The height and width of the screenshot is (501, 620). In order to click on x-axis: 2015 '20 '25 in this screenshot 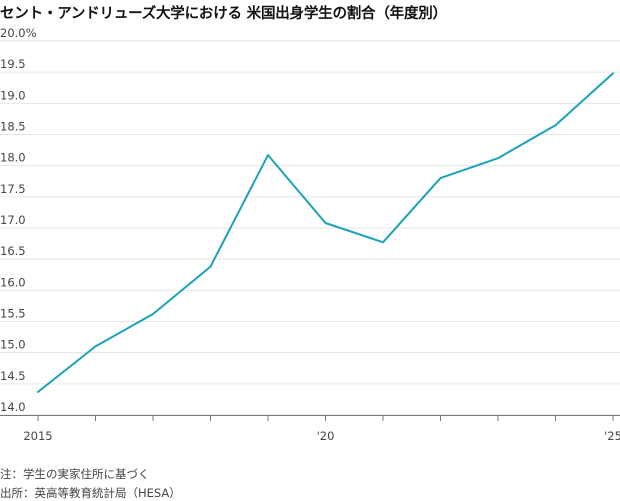, I will do `click(310, 429)`.